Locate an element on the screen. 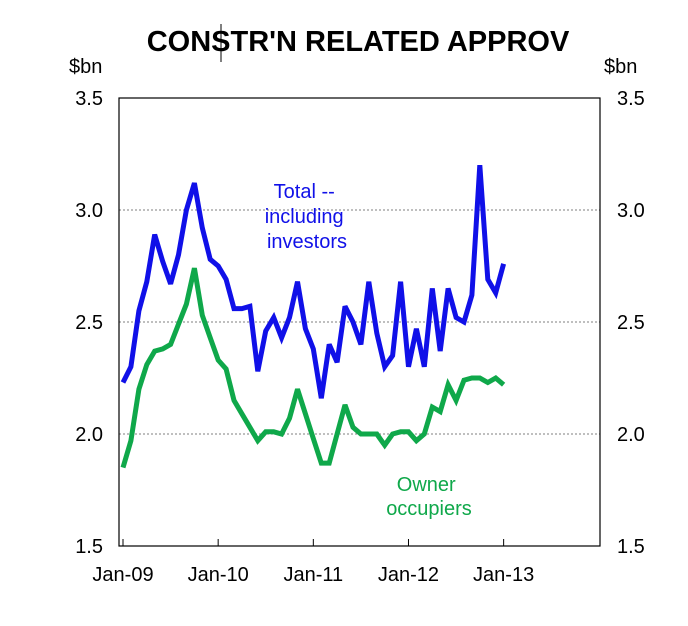 Image resolution: width=688 pixels, height=626 pixels. owner-series-label: Owner occupiers is located at coordinates (429, 497).